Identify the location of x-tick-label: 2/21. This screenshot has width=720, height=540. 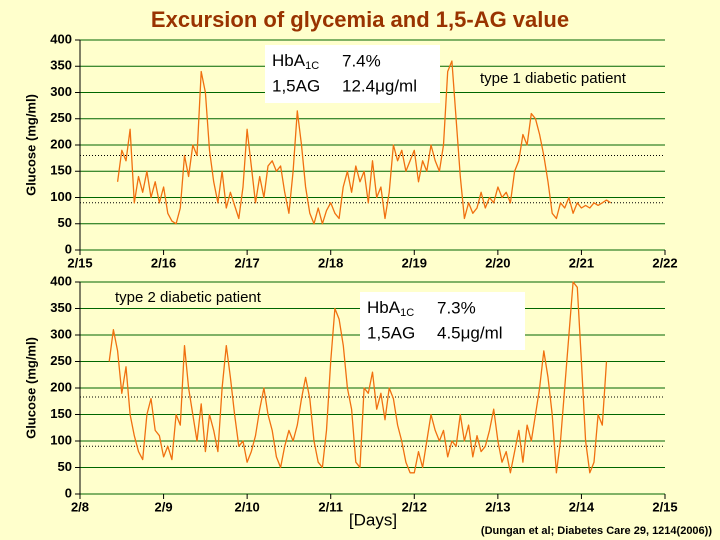
(581, 262).